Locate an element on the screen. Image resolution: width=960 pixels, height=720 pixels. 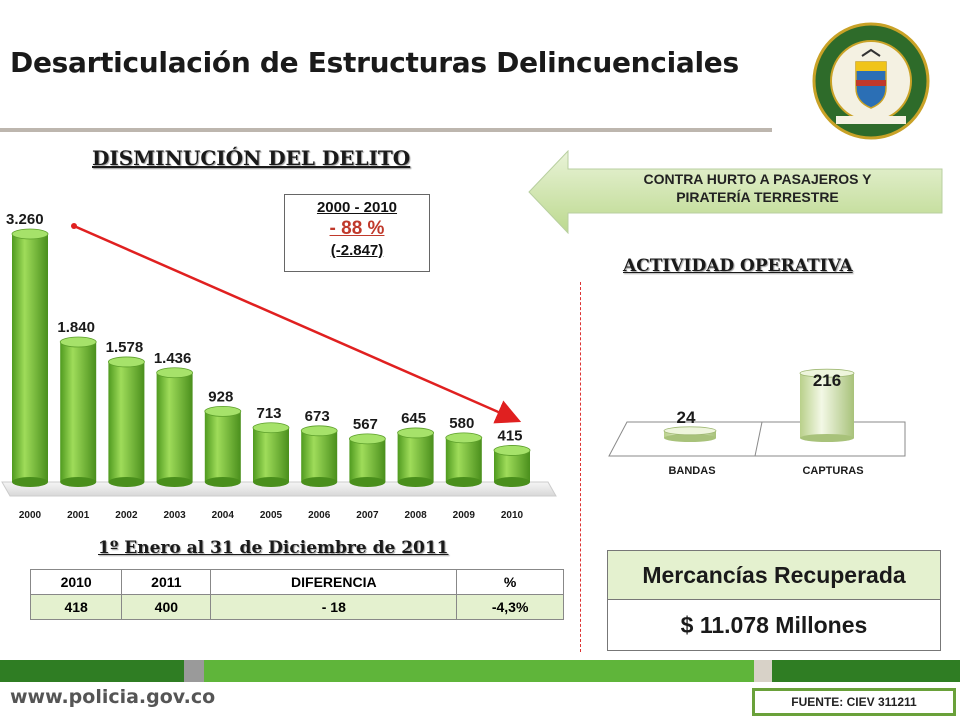
period-range: 2000 - 2010 is located at coordinates (357, 207).